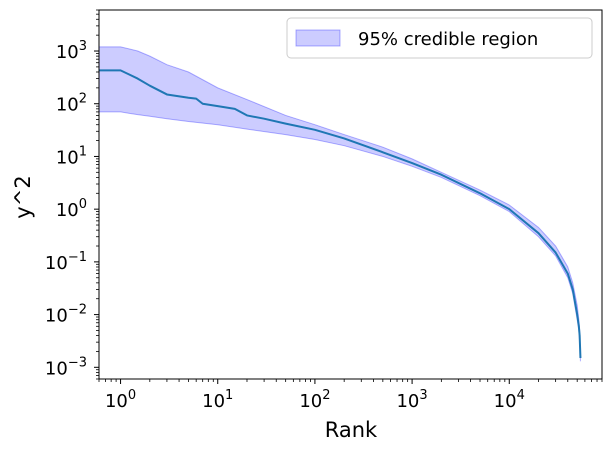 The image size is (612, 452). What do you see at coordinates (23, 196) in the screenshot?
I see `y-axis-title: y^2` at bounding box center [23, 196].